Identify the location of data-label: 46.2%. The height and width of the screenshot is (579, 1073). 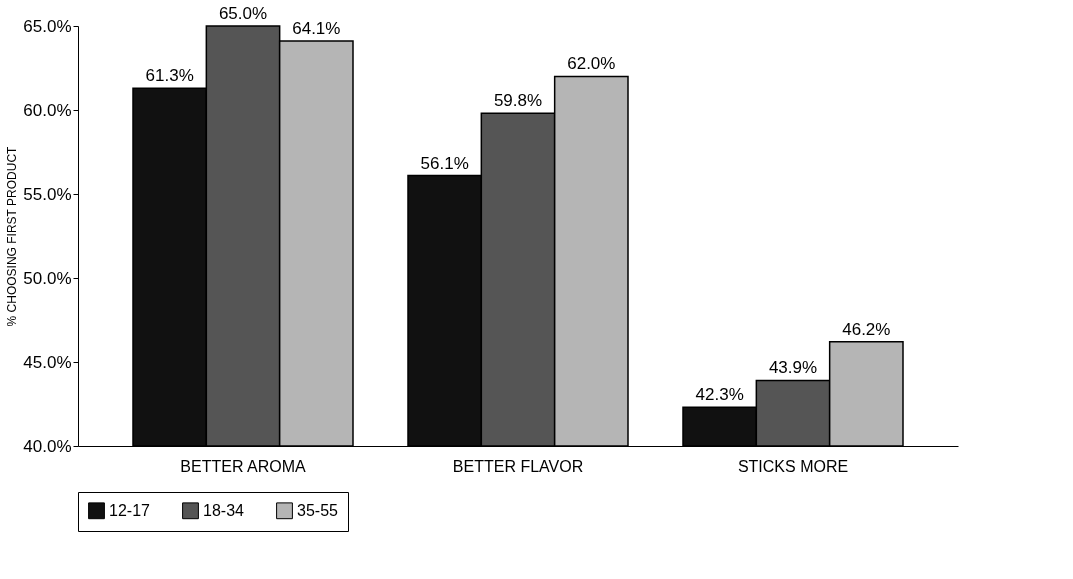
(866, 329).